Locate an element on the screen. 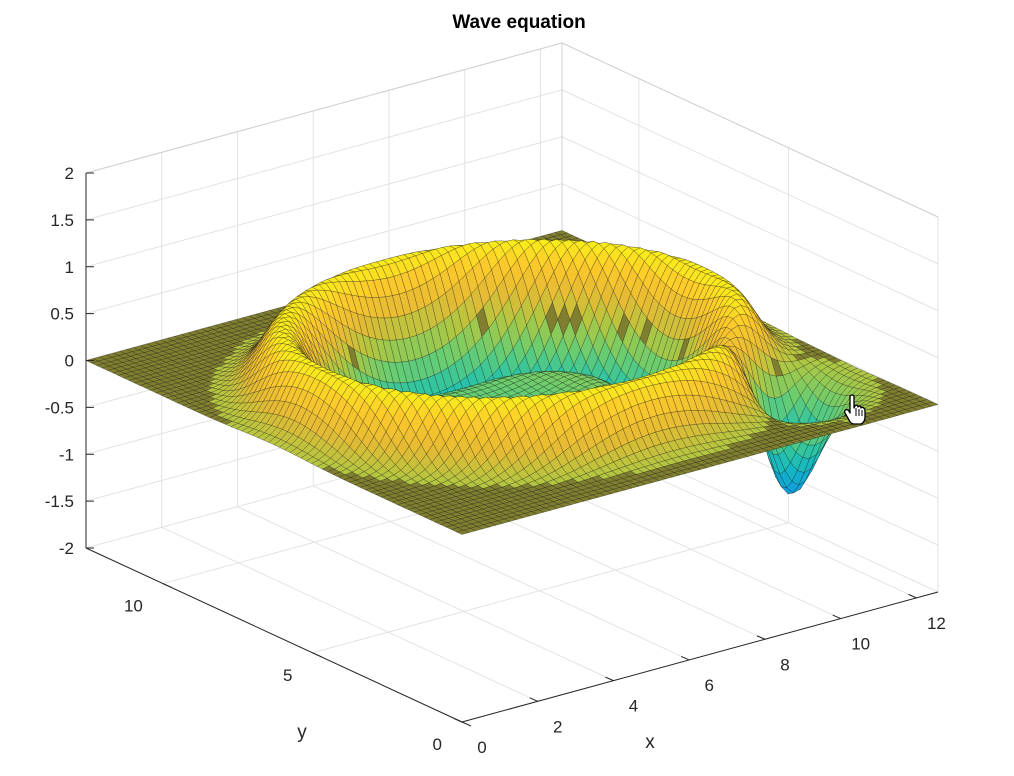 The image size is (1014, 776). x-tick-label: 10 is located at coordinates (860, 644).